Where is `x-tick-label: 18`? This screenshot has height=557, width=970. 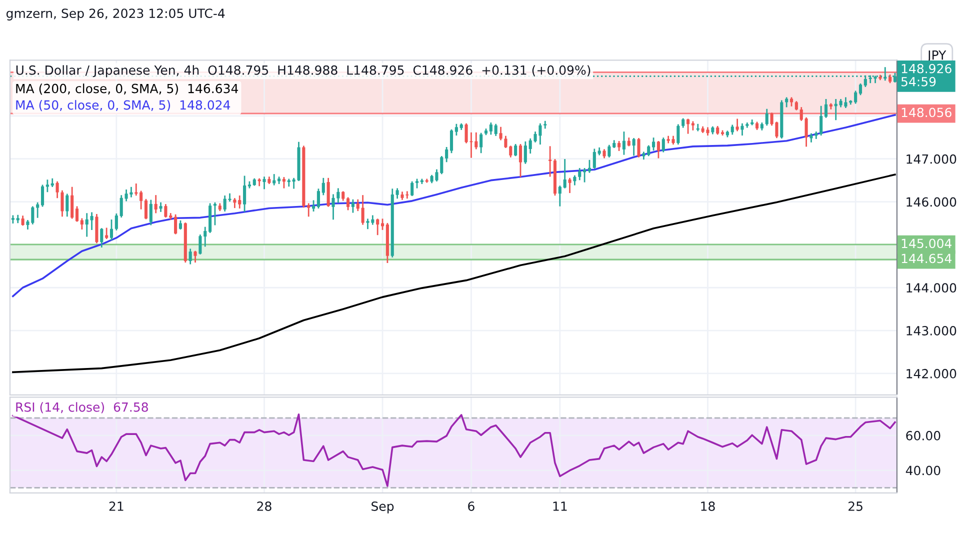
x-tick-label: 18 is located at coordinates (708, 506).